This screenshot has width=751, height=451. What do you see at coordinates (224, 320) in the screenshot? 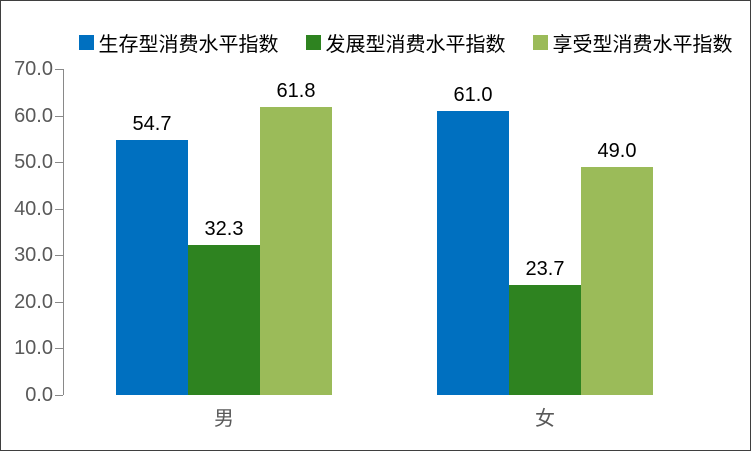
I see `bar-development-male` at bounding box center [224, 320].